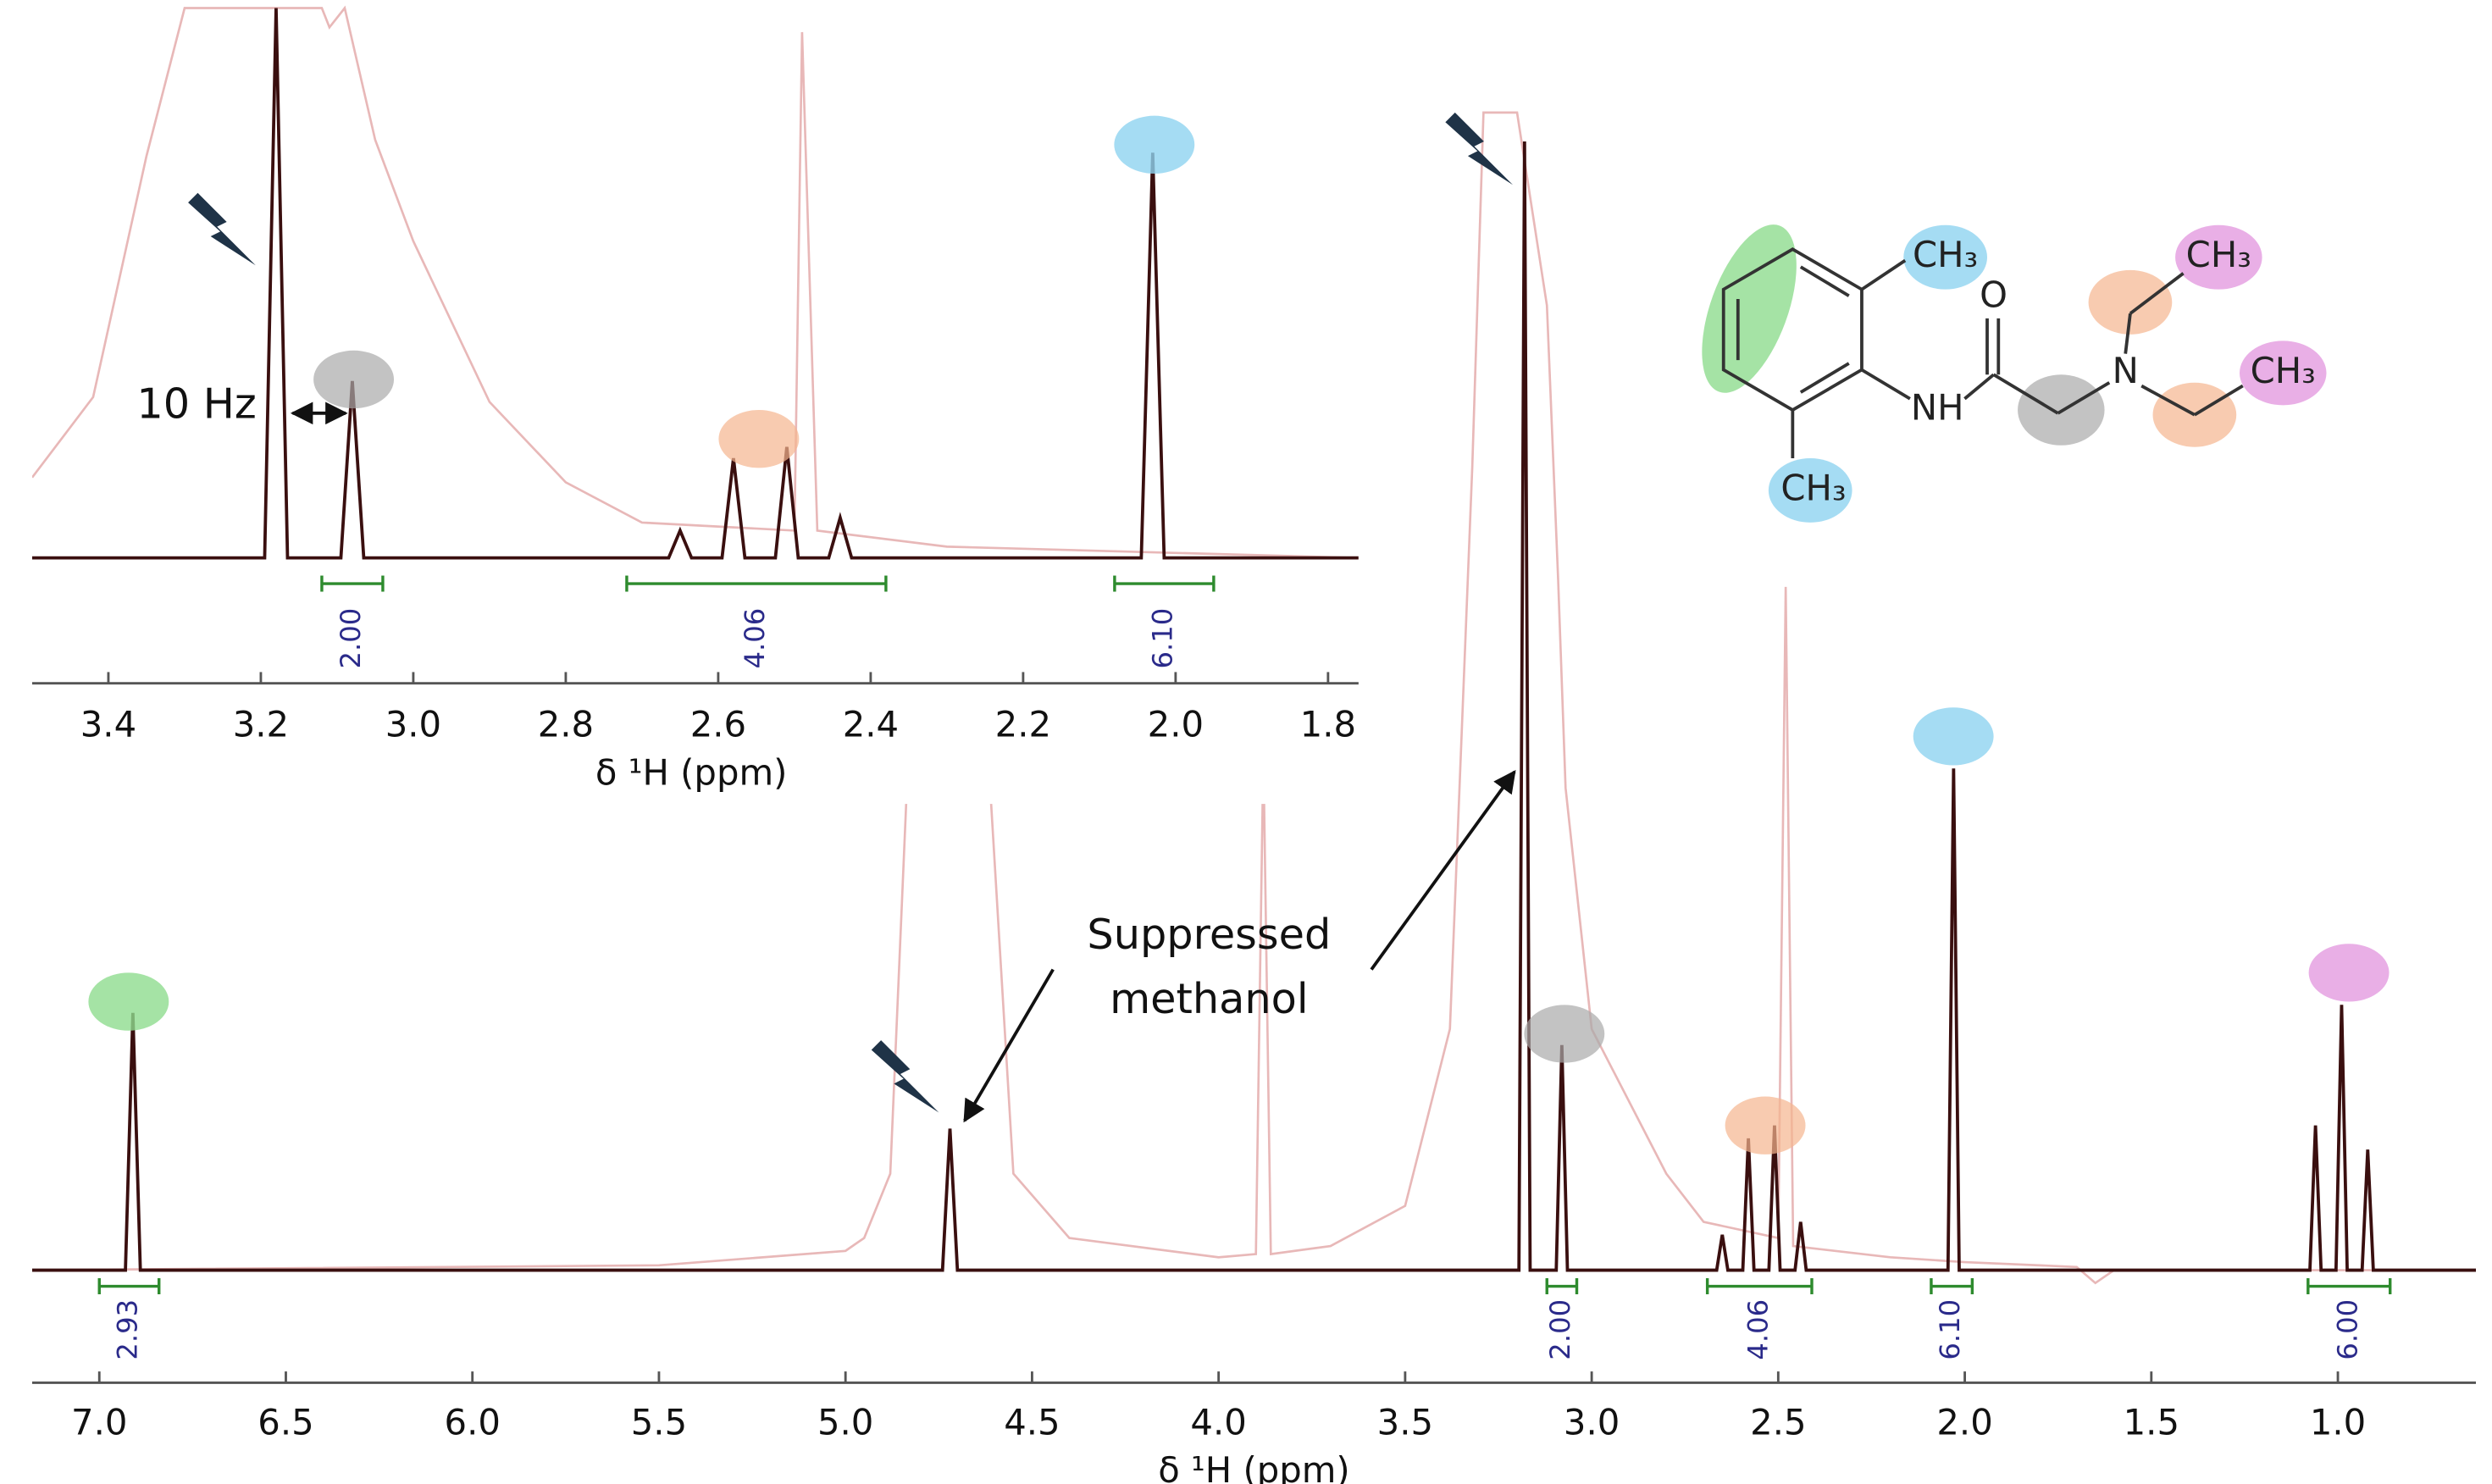  I want to click on inset-annotations: 10 Hz, so click(665, 291).